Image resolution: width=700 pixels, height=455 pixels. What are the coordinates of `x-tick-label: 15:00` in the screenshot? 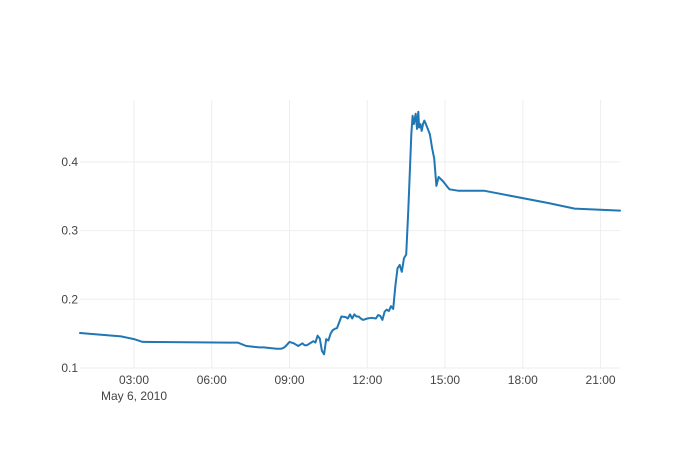 It's located at (445, 380).